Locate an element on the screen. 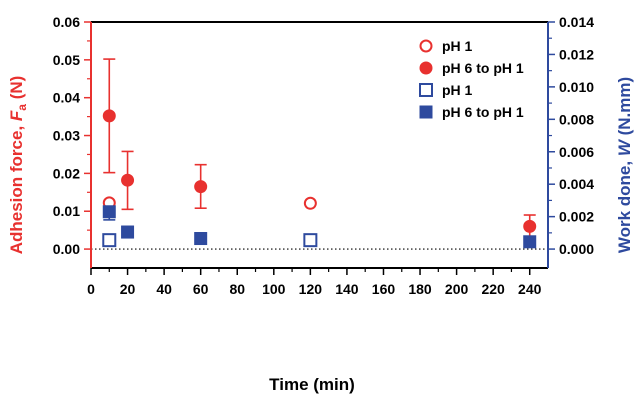 The width and height of the screenshot is (639, 402). x-tick-label: 240 is located at coordinates (530, 289).